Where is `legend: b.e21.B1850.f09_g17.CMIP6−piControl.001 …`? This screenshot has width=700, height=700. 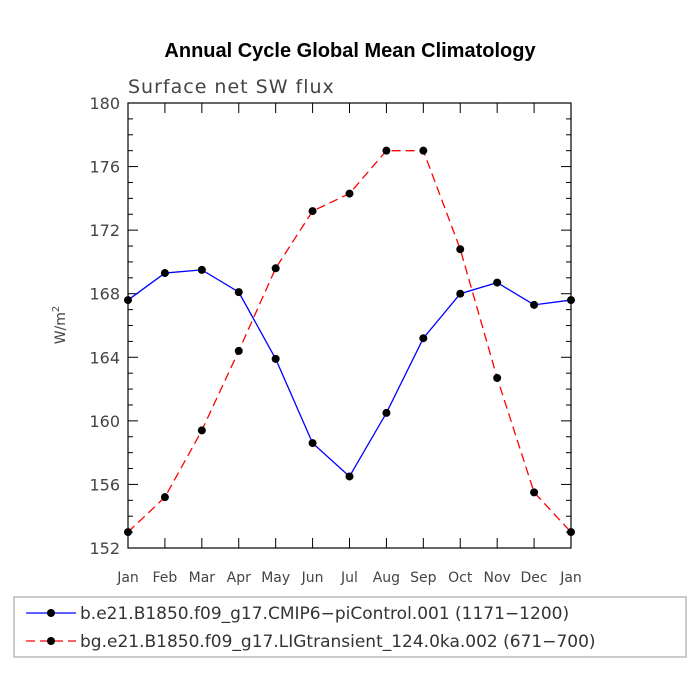
legend: b.e21.B1850.f09_g17.CMIP6−piControl.001 … is located at coordinates (350, 627).